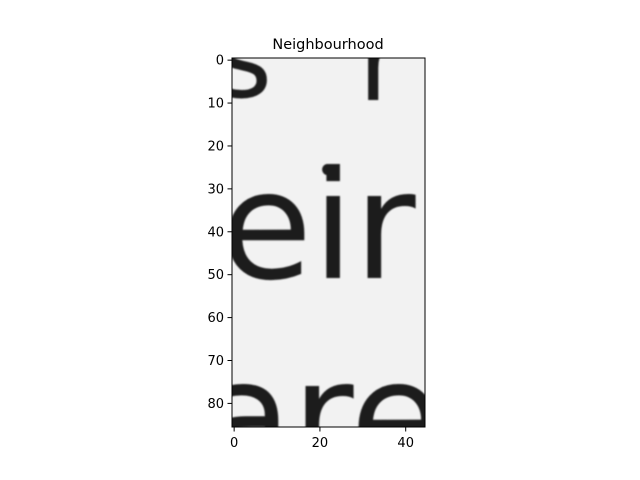 This screenshot has width=640, height=480. Describe the element at coordinates (405, 443) in the screenshot. I see `x-tick-label: 40` at that location.